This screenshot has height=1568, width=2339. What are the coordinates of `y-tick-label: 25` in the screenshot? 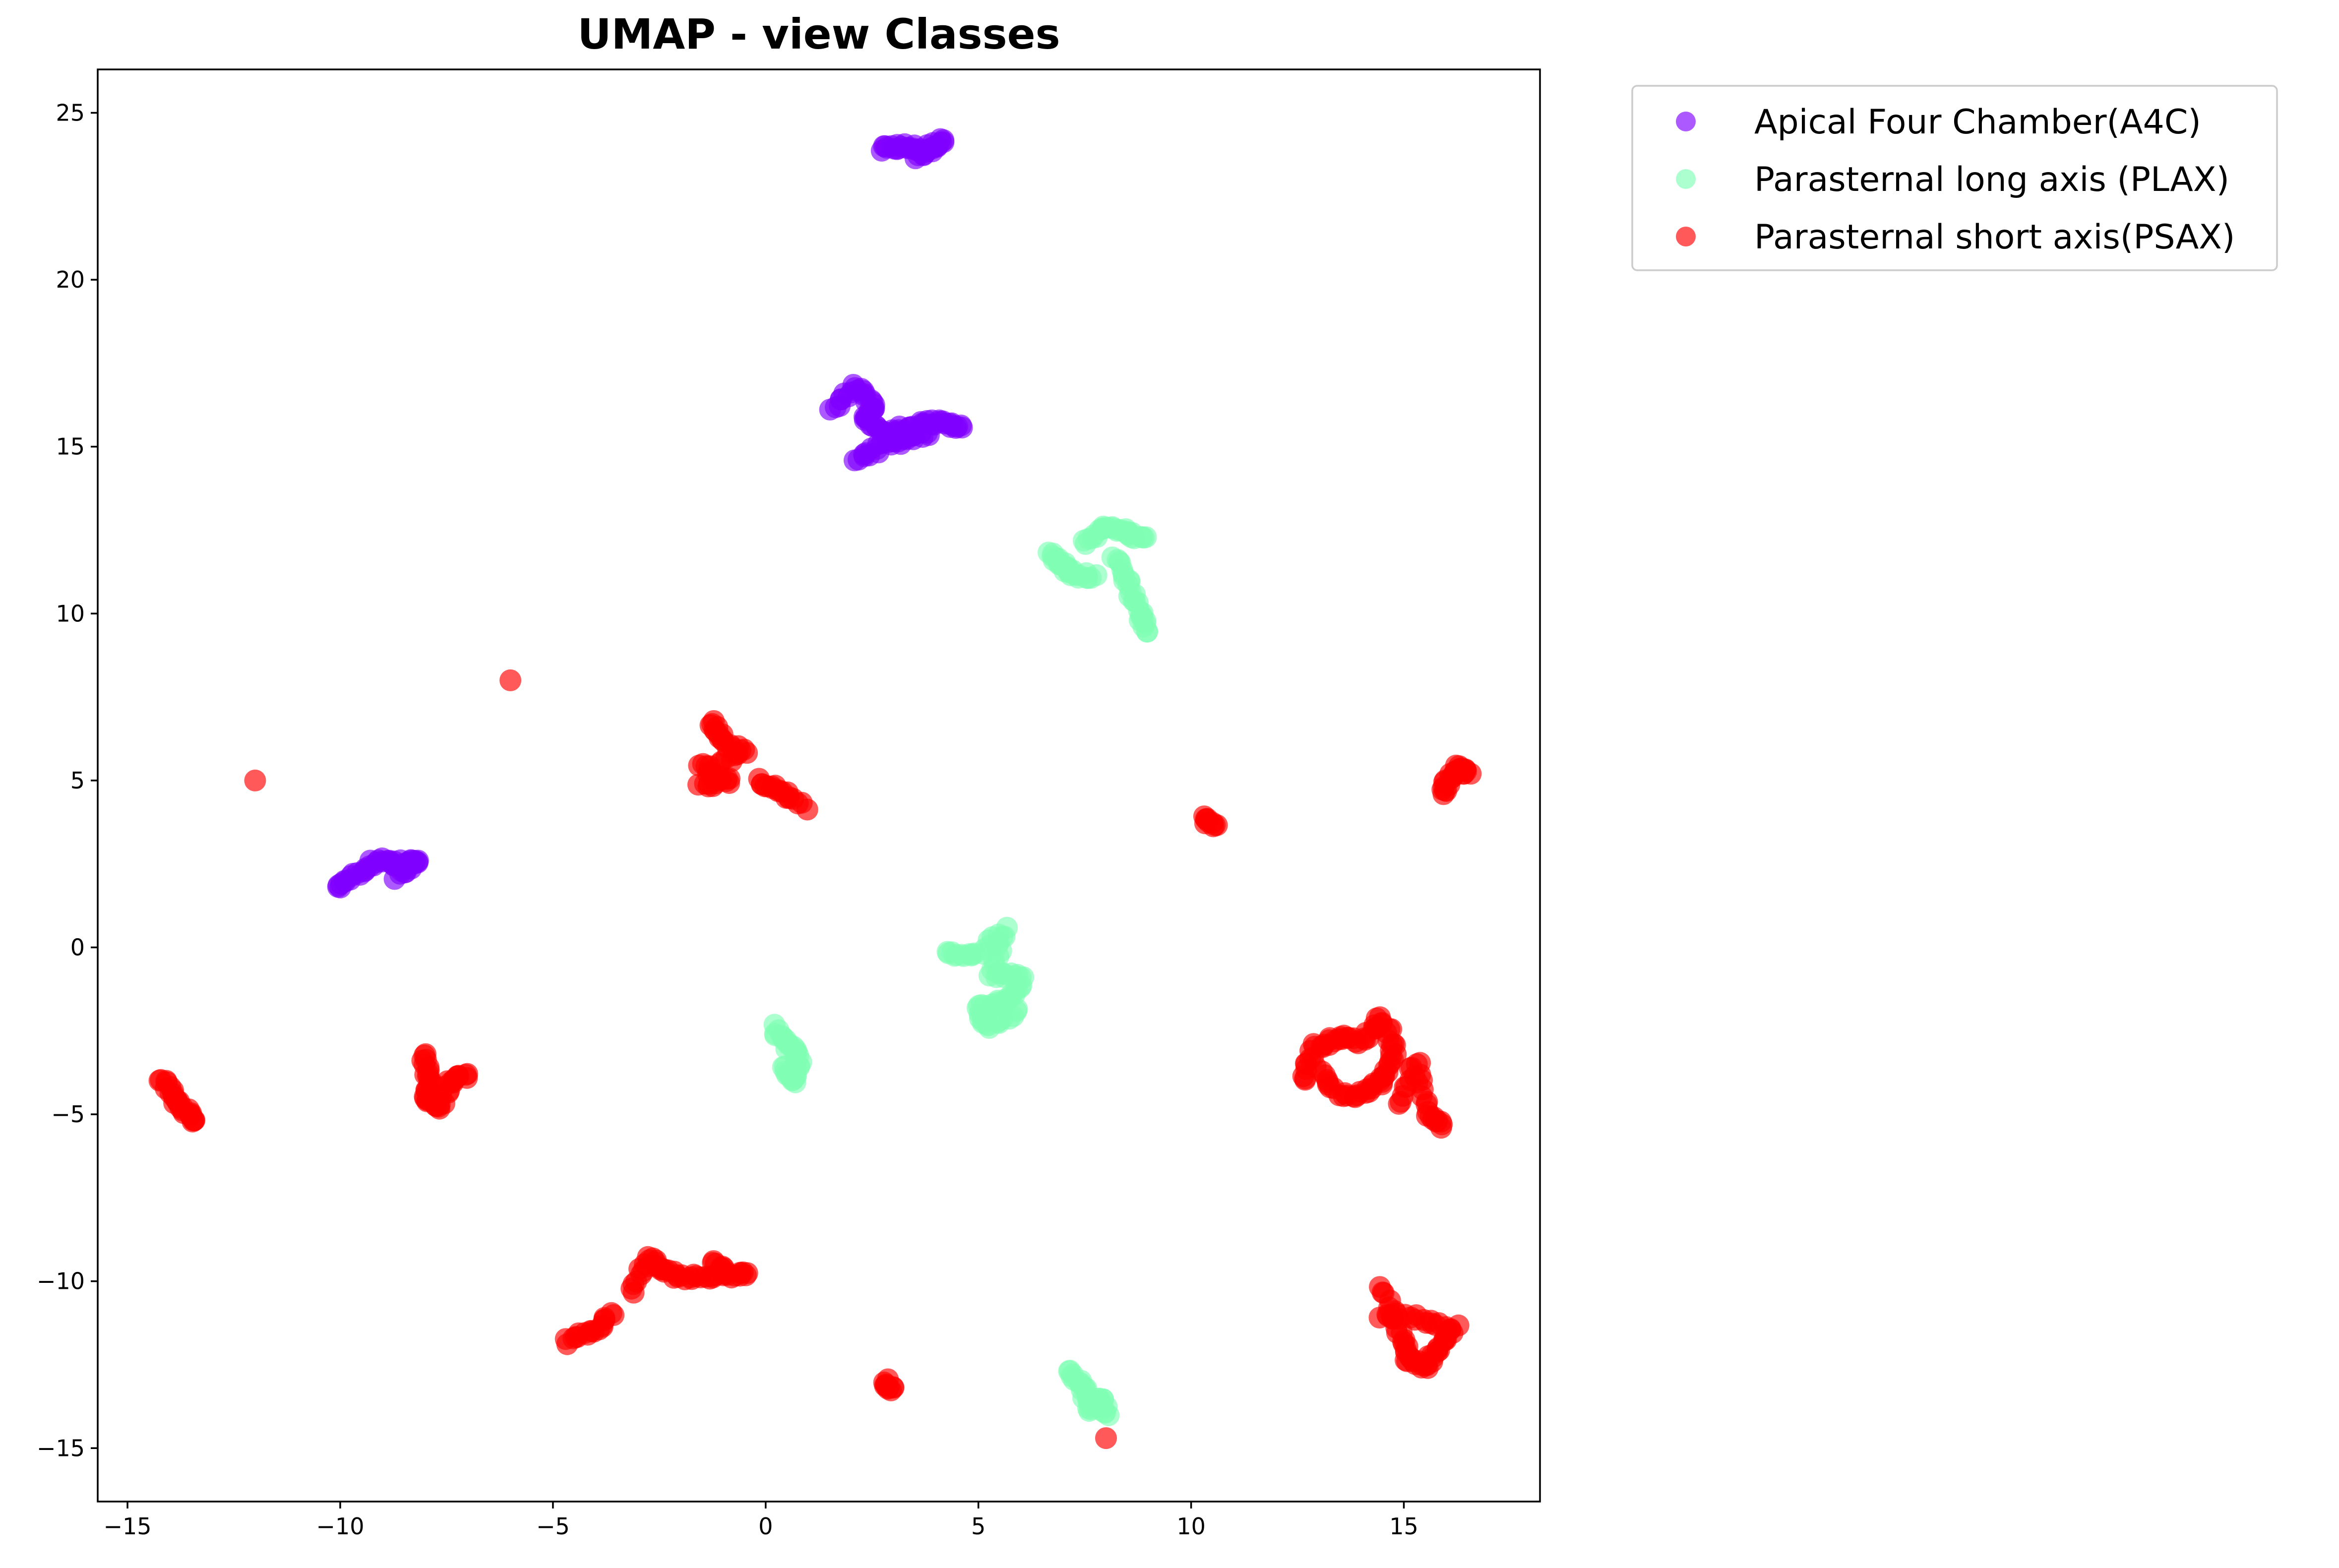 It's located at (70, 113).